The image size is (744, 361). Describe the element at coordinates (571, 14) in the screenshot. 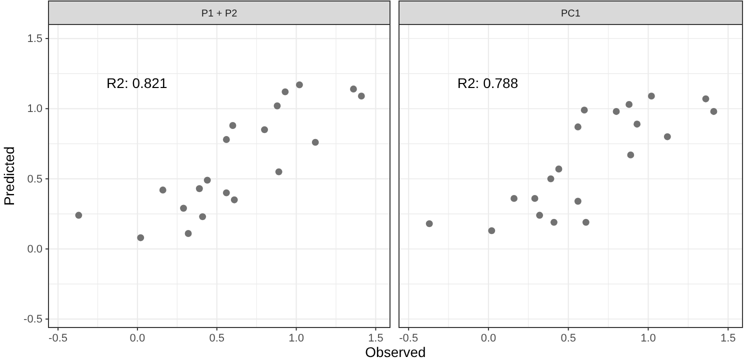

I see `chart-title: PC1` at that location.